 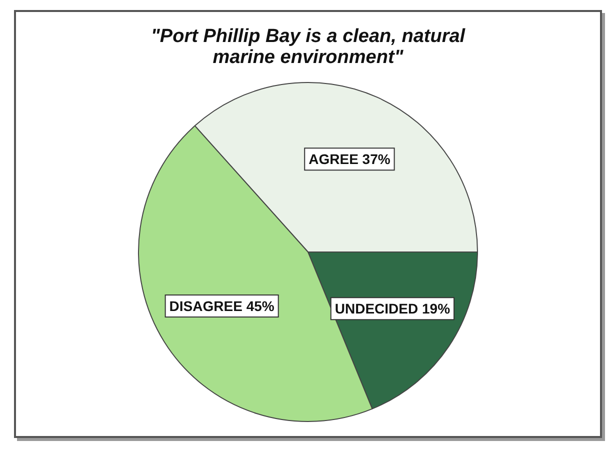 What do you see at coordinates (222, 306) in the screenshot?
I see `slice-label: DISAGREE 45%` at bounding box center [222, 306].